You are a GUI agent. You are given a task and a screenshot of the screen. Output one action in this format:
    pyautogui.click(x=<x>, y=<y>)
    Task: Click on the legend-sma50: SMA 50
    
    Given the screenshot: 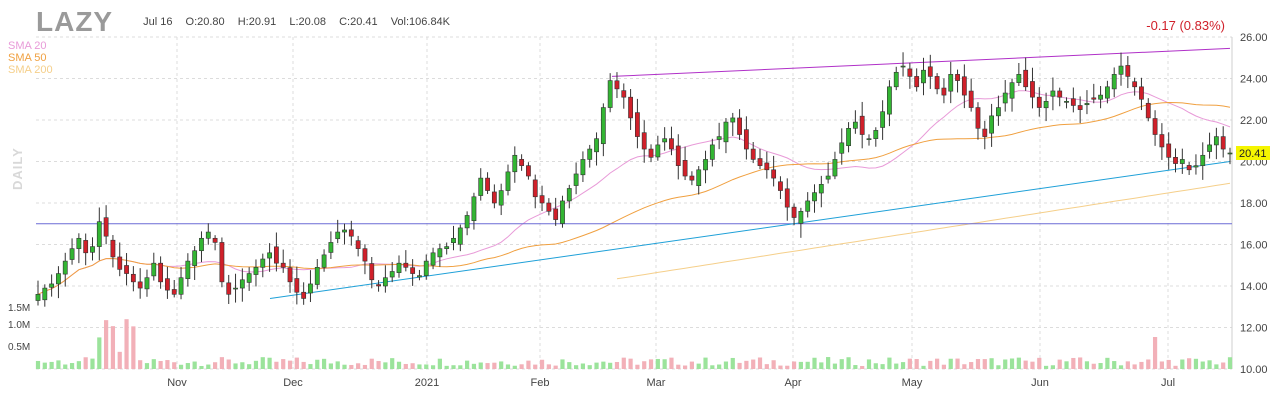 What is the action you would take?
    pyautogui.click(x=27, y=58)
    